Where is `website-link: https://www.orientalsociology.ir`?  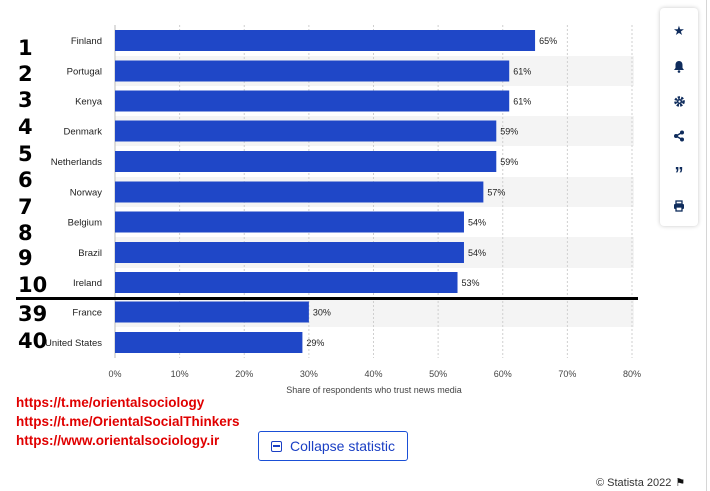
website-link: https://www.orientalsociology.ir is located at coordinates (118, 440).